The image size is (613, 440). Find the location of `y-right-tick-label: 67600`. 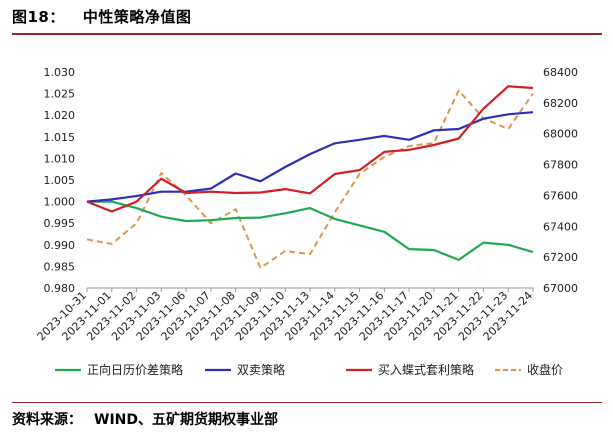

y-right-tick-label: 67600 is located at coordinates (560, 195).